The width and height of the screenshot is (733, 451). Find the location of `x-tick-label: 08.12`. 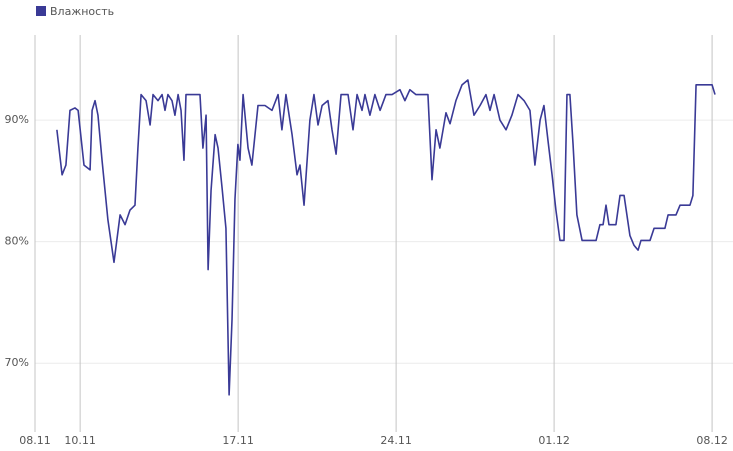

x-tick-label: 08.12 is located at coordinates (712, 440).